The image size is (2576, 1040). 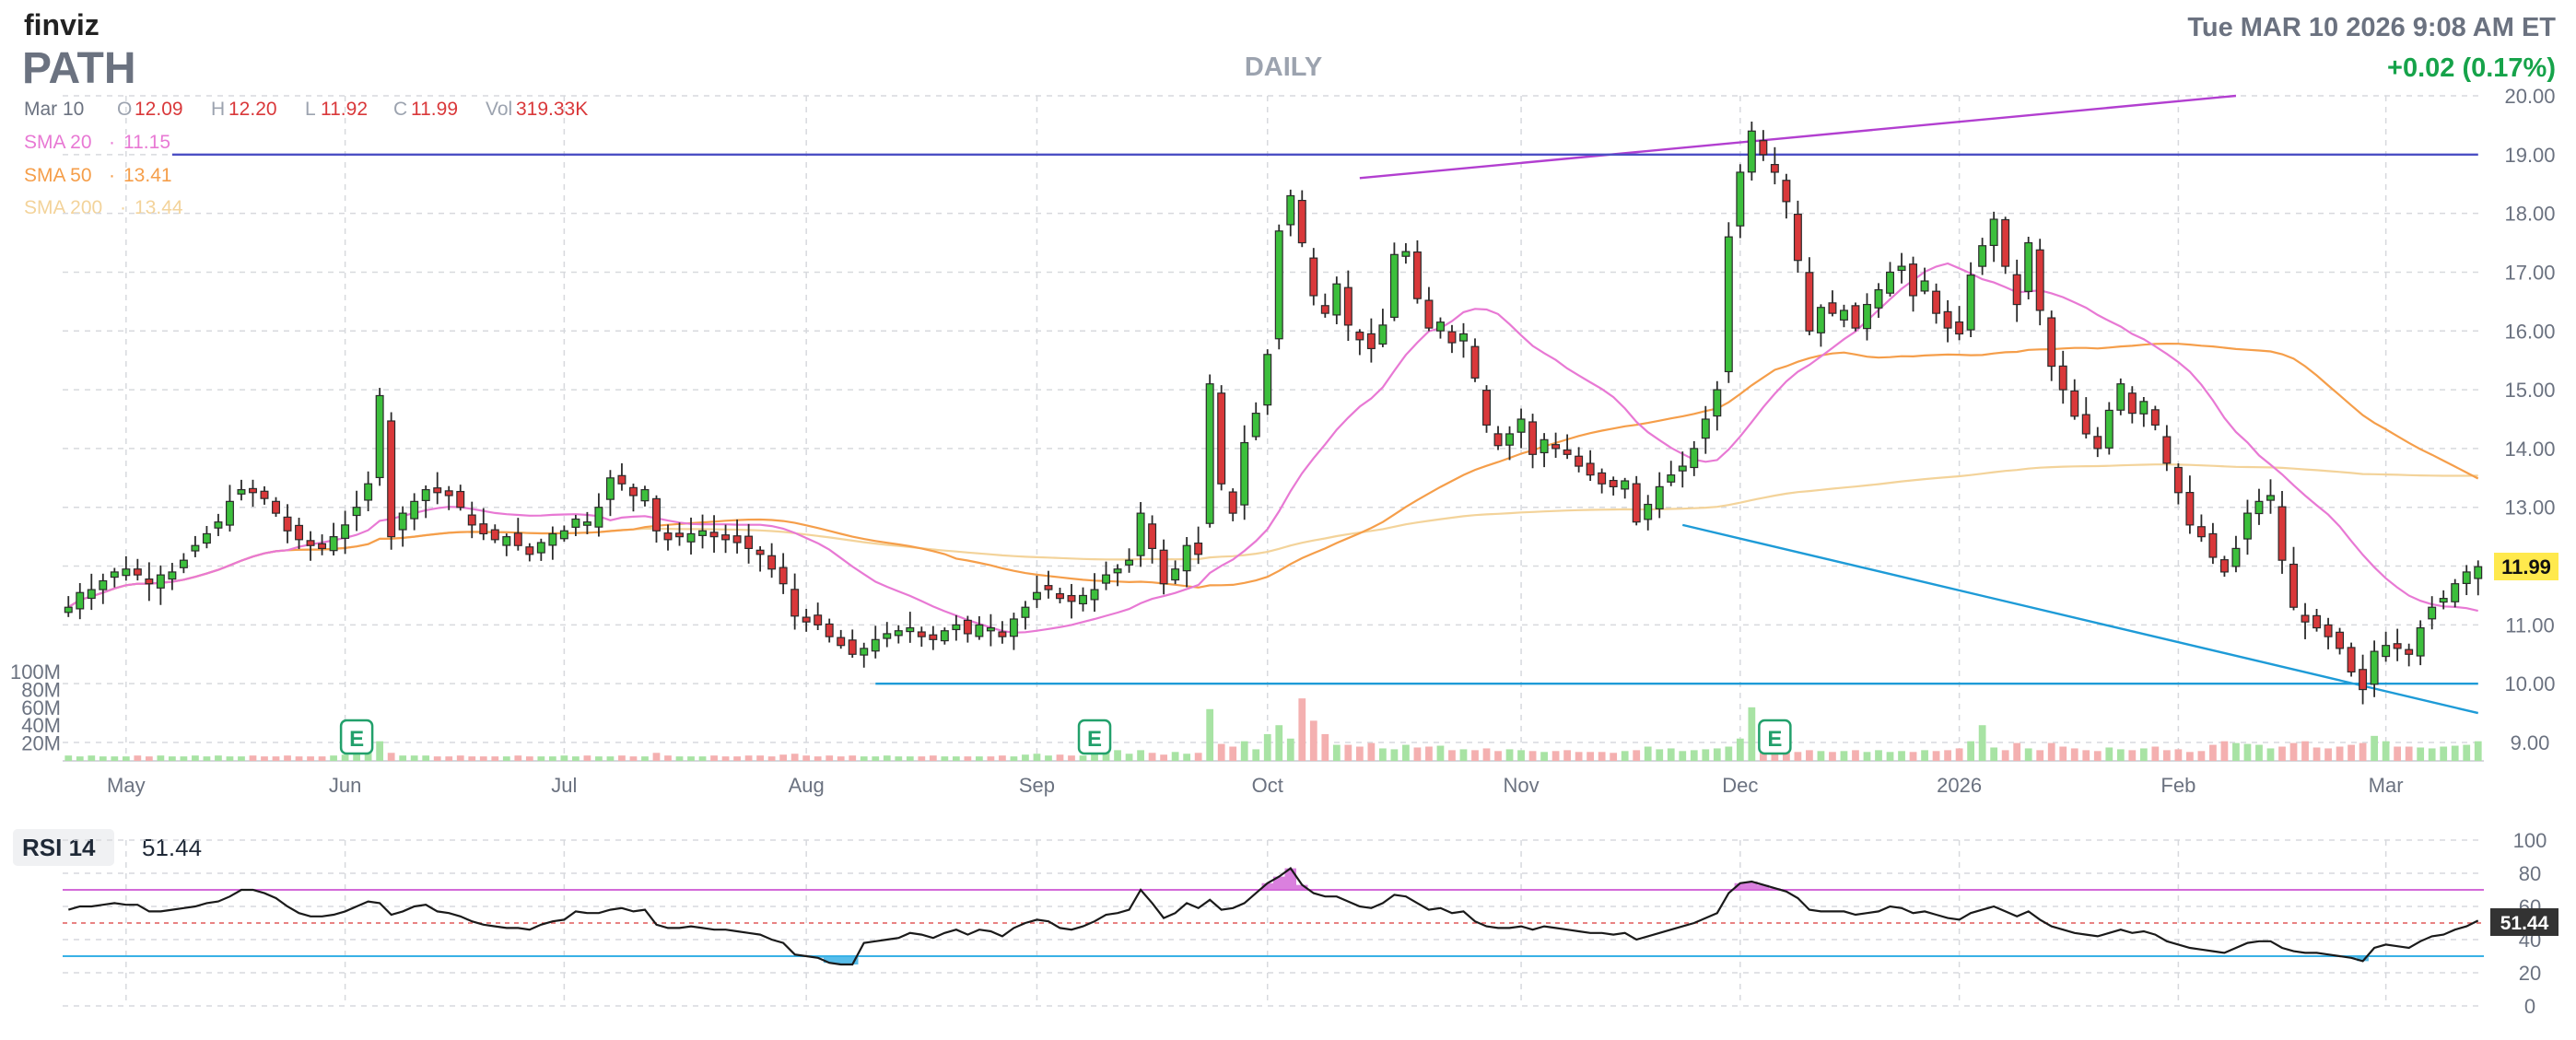 What do you see at coordinates (1798, 137) in the screenshot?
I see `trendline-purple` at bounding box center [1798, 137].